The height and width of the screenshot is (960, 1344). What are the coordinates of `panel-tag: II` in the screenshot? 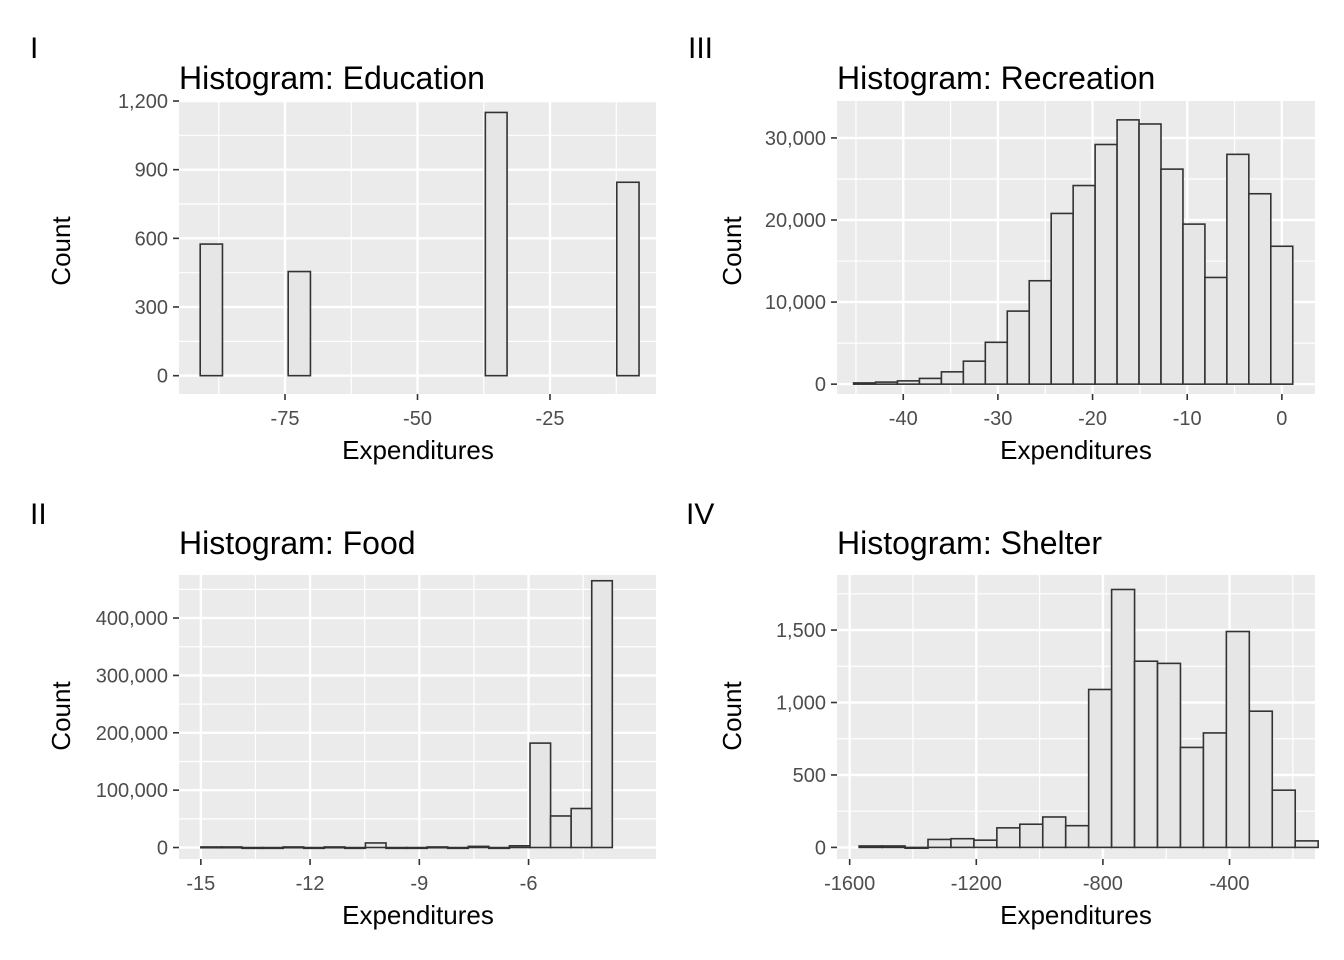 It's located at (38, 514).